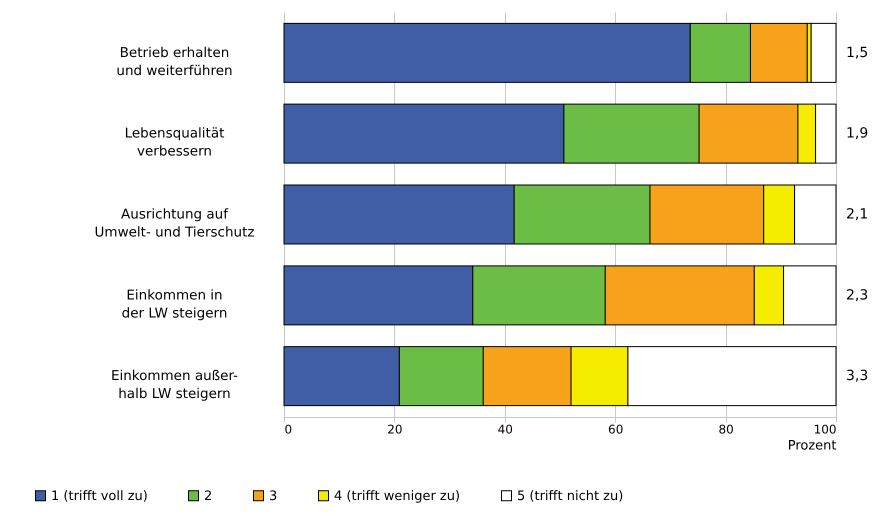 The height and width of the screenshot is (517, 874). Describe the element at coordinates (726, 429) in the screenshot. I see `x-tick-label: 80` at that location.